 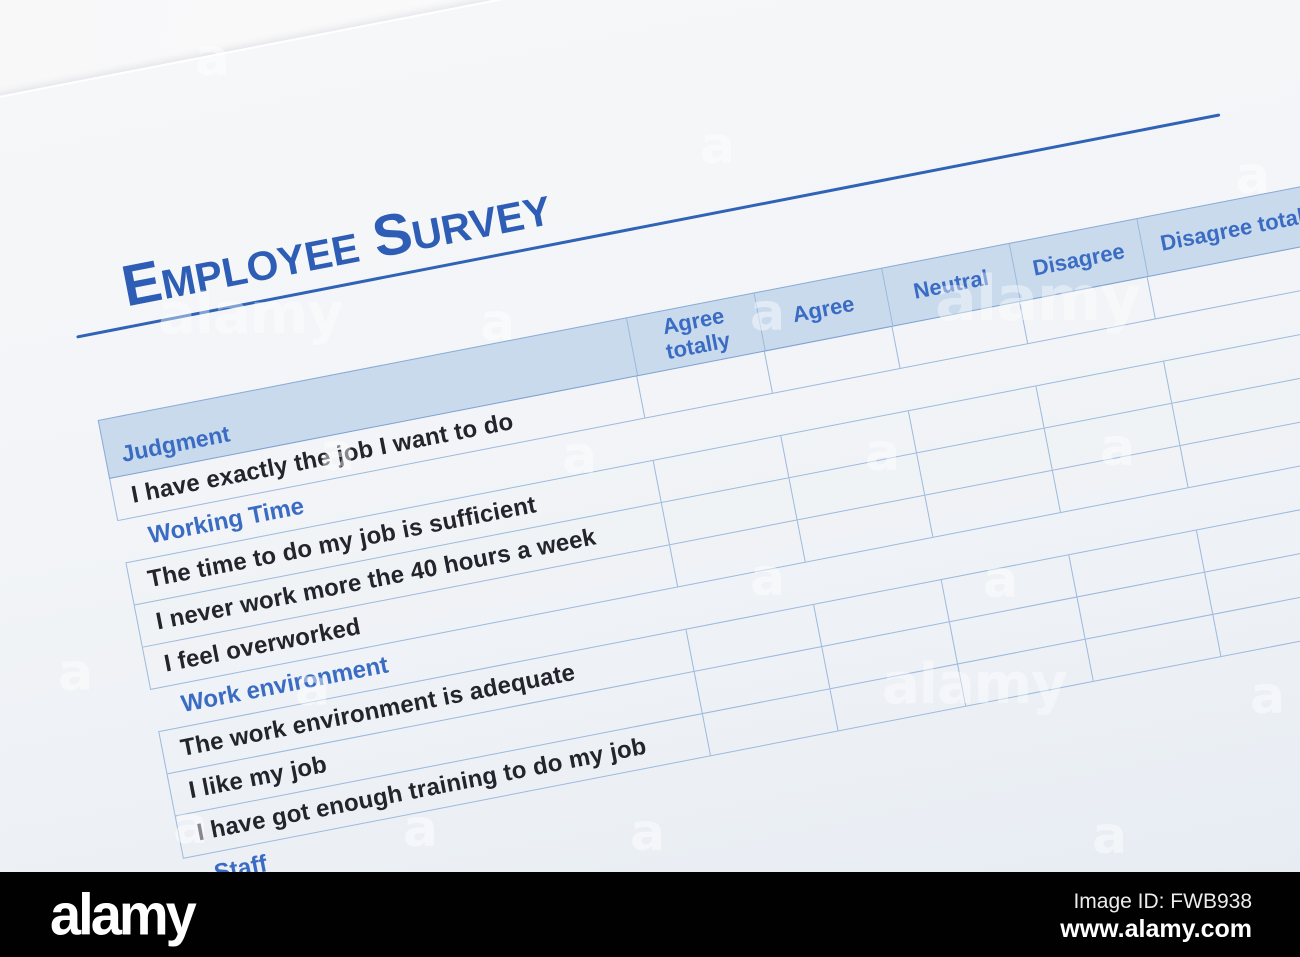 What do you see at coordinates (1156, 929) in the screenshot?
I see `alamy-url-text: www.alamy.com` at bounding box center [1156, 929].